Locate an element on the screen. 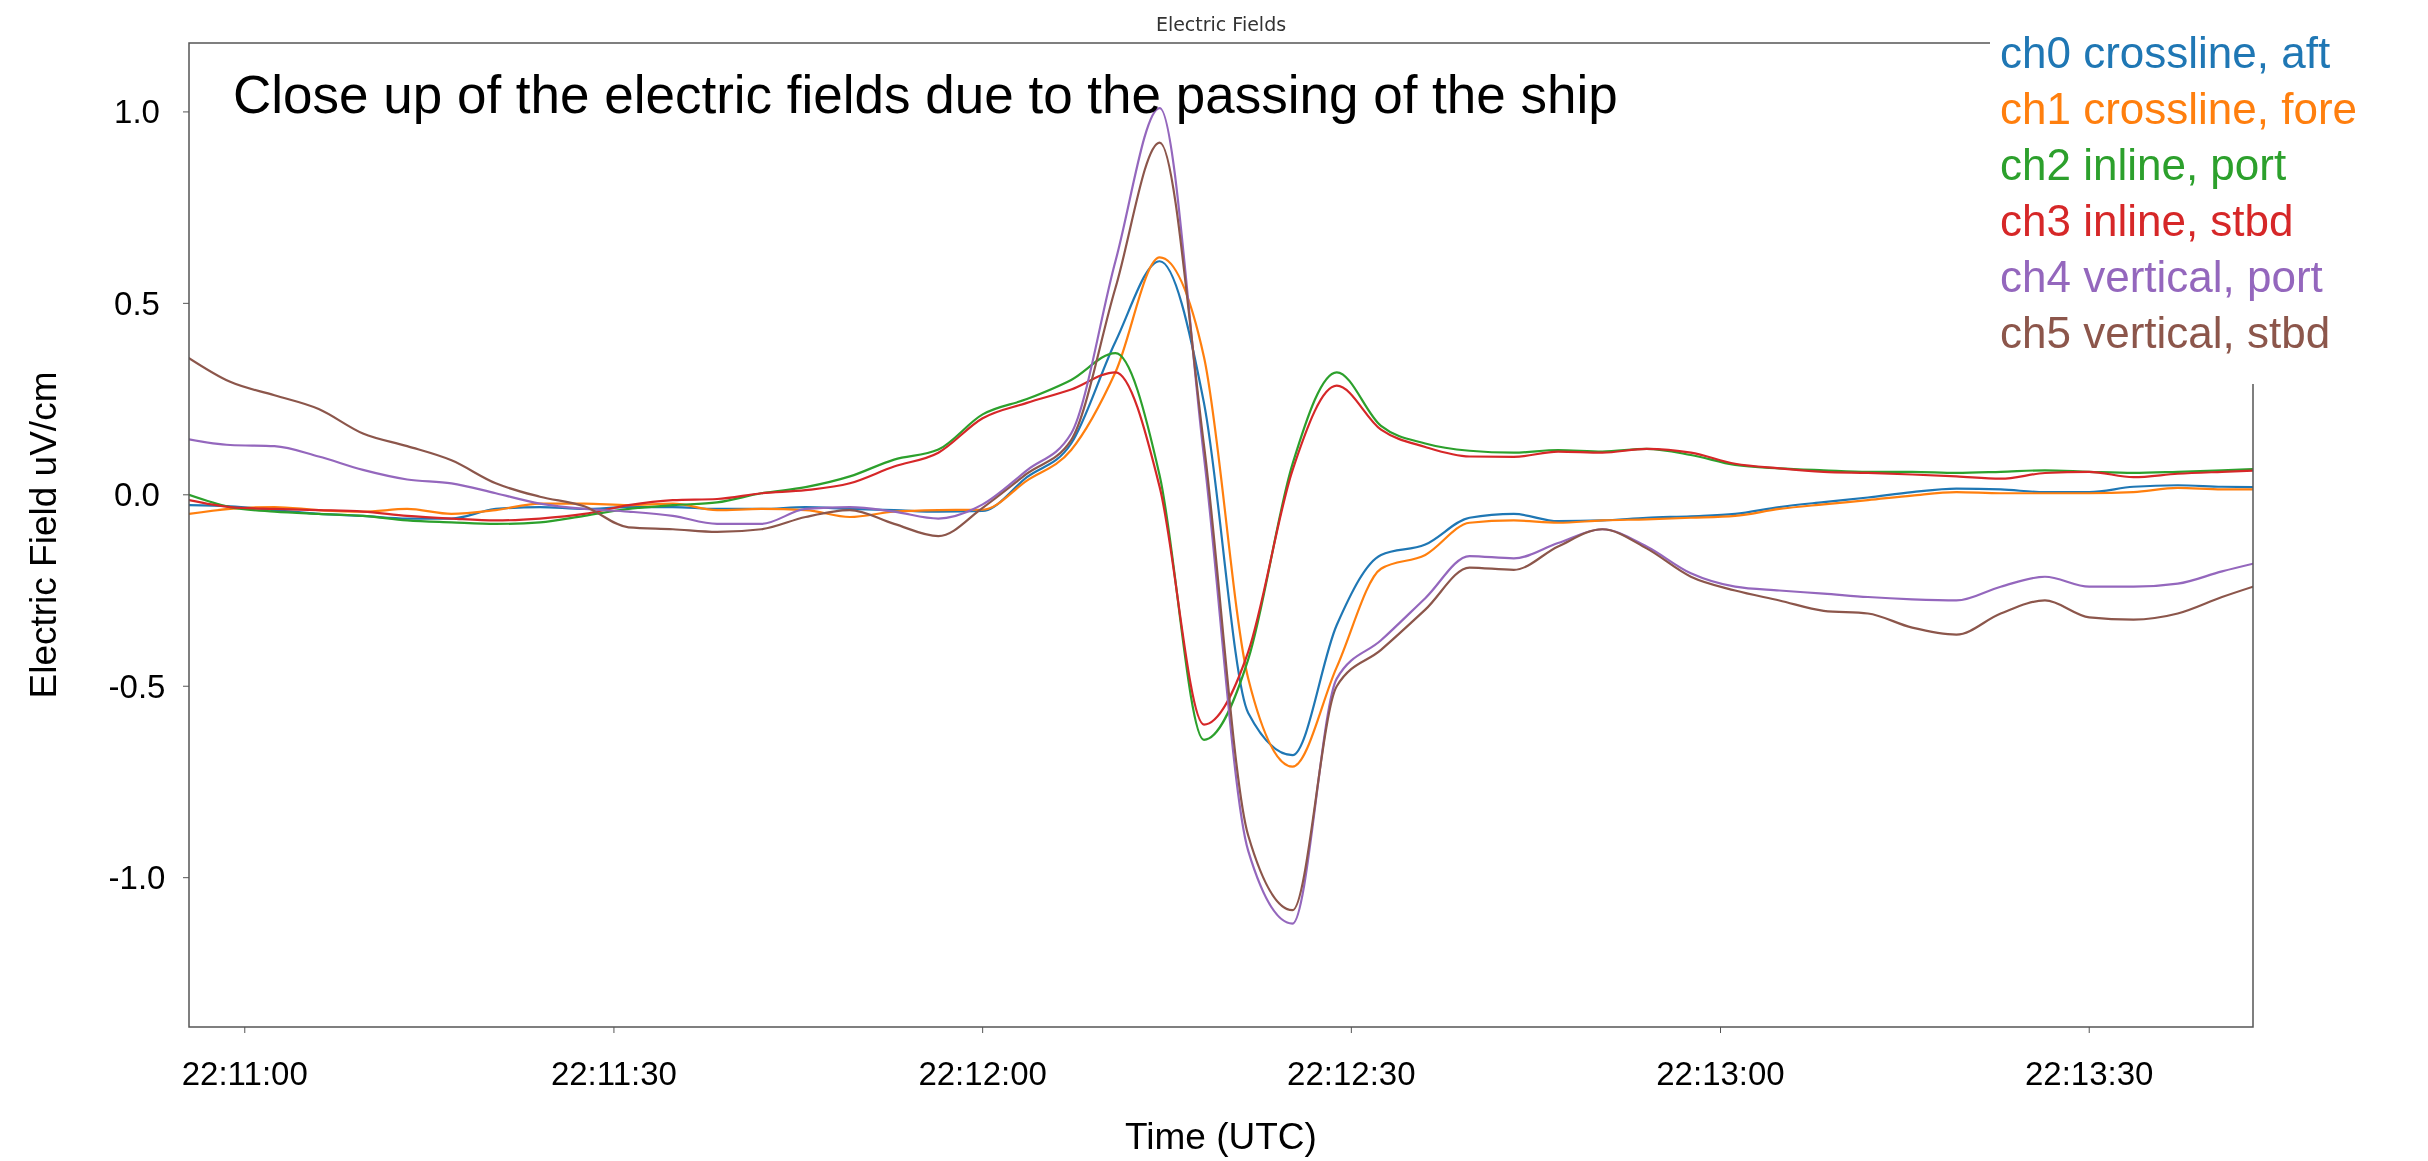  y-tick-label: 0.5 is located at coordinates (137, 303).